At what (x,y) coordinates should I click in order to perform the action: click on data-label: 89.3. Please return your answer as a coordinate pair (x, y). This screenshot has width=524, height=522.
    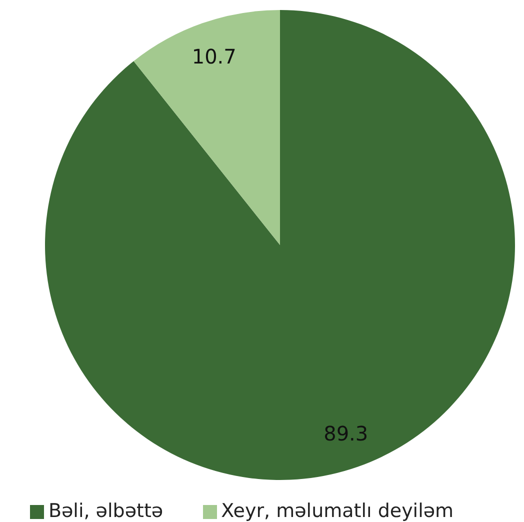
    Looking at the image, I should click on (346, 434).